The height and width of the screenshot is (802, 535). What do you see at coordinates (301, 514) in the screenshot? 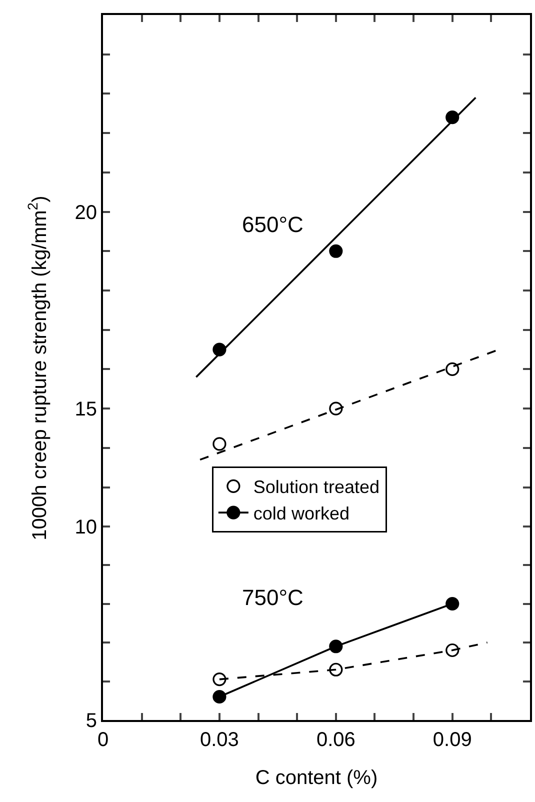
I see `legend-label: cold worked` at bounding box center [301, 514].